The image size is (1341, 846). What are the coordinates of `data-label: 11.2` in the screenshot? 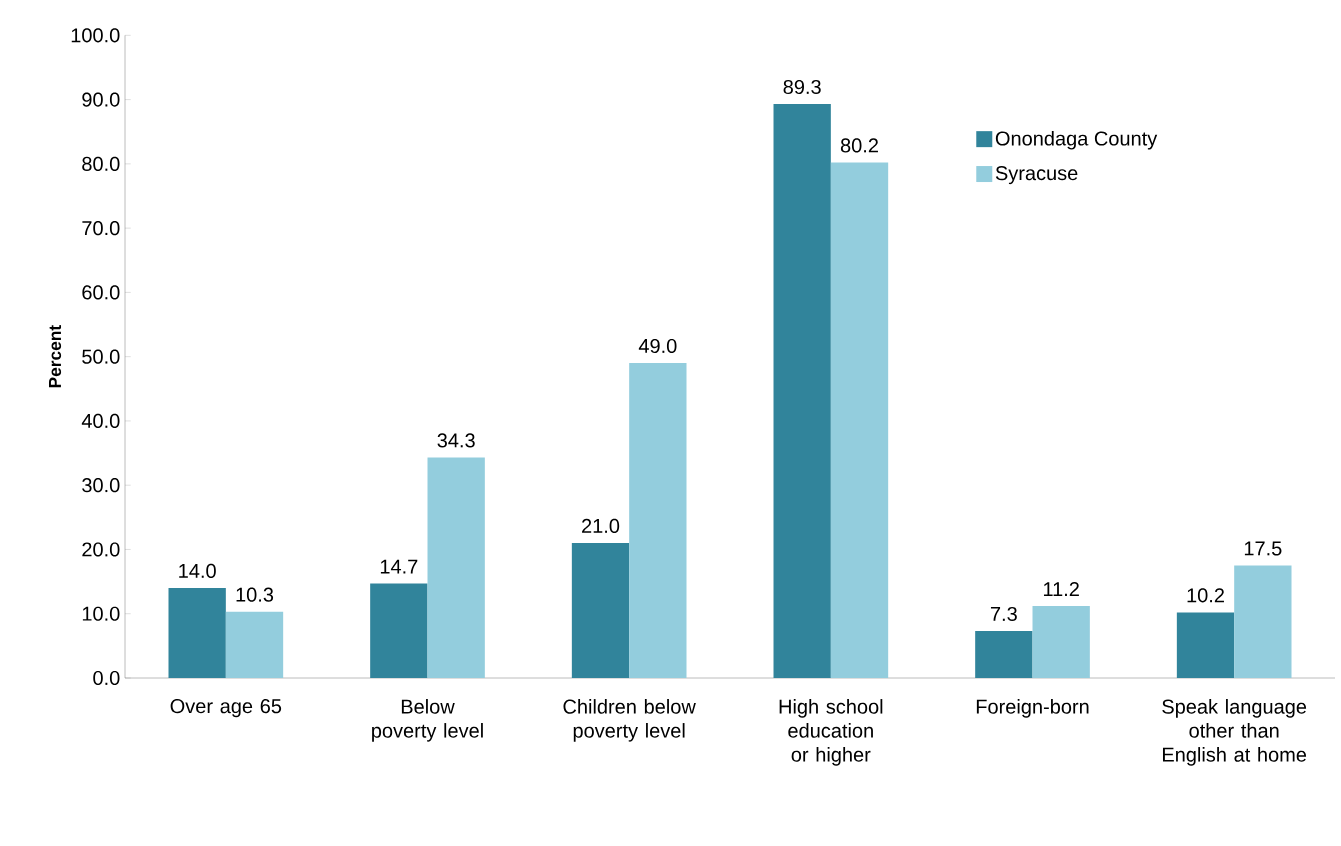 It's located at (1061, 589).